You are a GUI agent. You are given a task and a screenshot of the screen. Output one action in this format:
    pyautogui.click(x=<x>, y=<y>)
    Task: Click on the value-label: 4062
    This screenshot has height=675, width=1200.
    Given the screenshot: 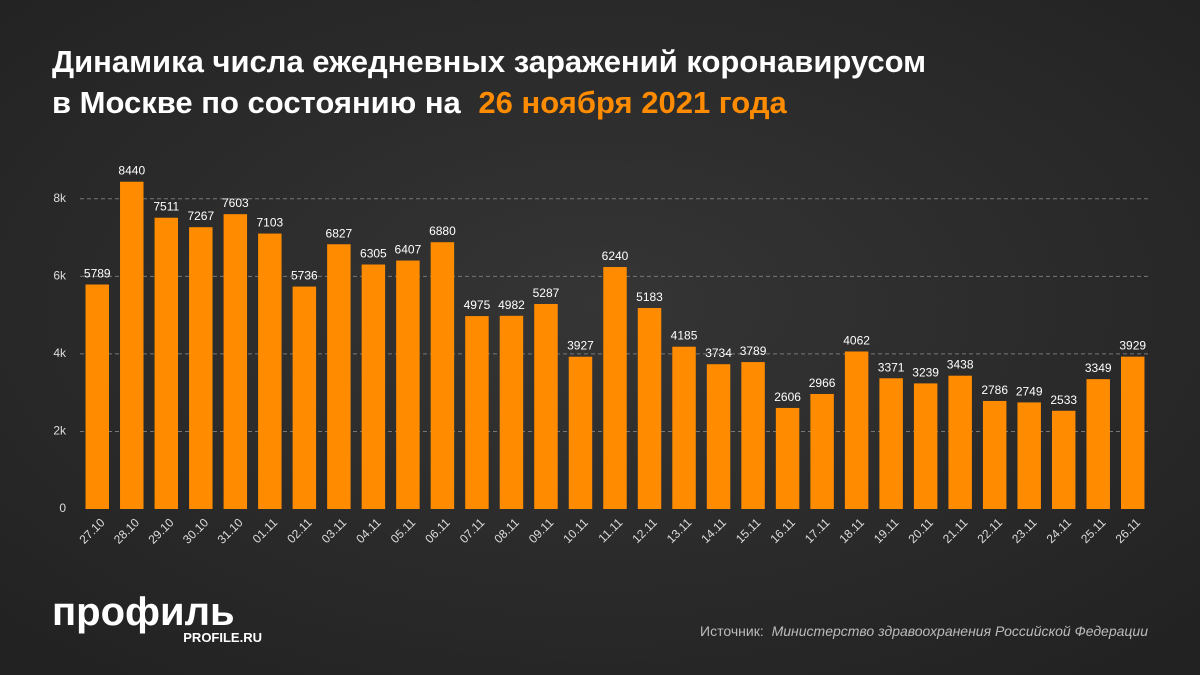 What is the action you would take?
    pyautogui.click(x=856, y=340)
    